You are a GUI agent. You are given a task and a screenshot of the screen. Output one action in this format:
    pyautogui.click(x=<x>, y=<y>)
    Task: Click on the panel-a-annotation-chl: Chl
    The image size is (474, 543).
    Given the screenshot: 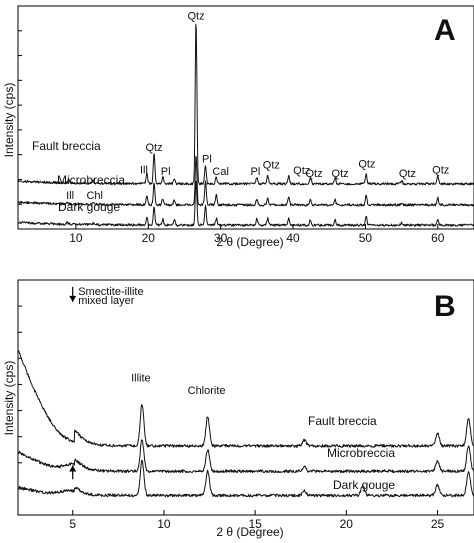 What is the action you would take?
    pyautogui.click(x=94, y=196)
    